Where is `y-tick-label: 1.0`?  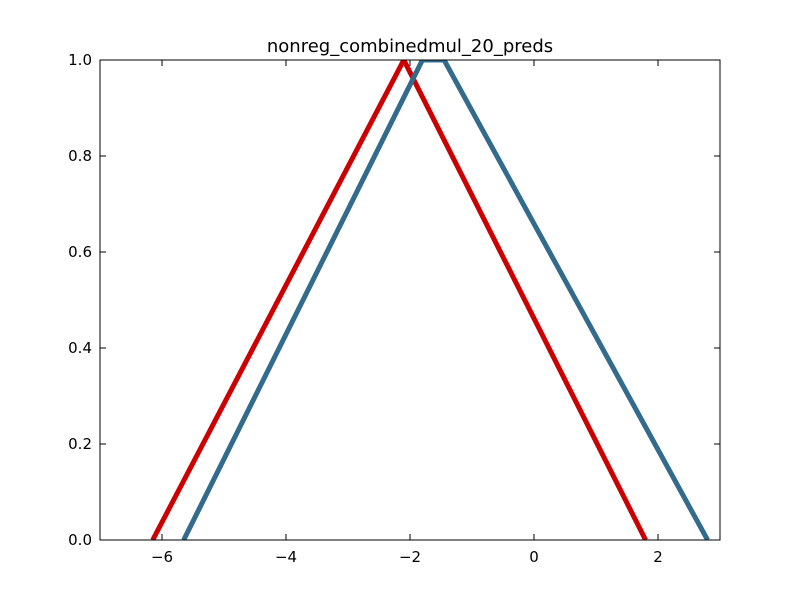 y-tick-label: 1.0 is located at coordinates (80, 60).